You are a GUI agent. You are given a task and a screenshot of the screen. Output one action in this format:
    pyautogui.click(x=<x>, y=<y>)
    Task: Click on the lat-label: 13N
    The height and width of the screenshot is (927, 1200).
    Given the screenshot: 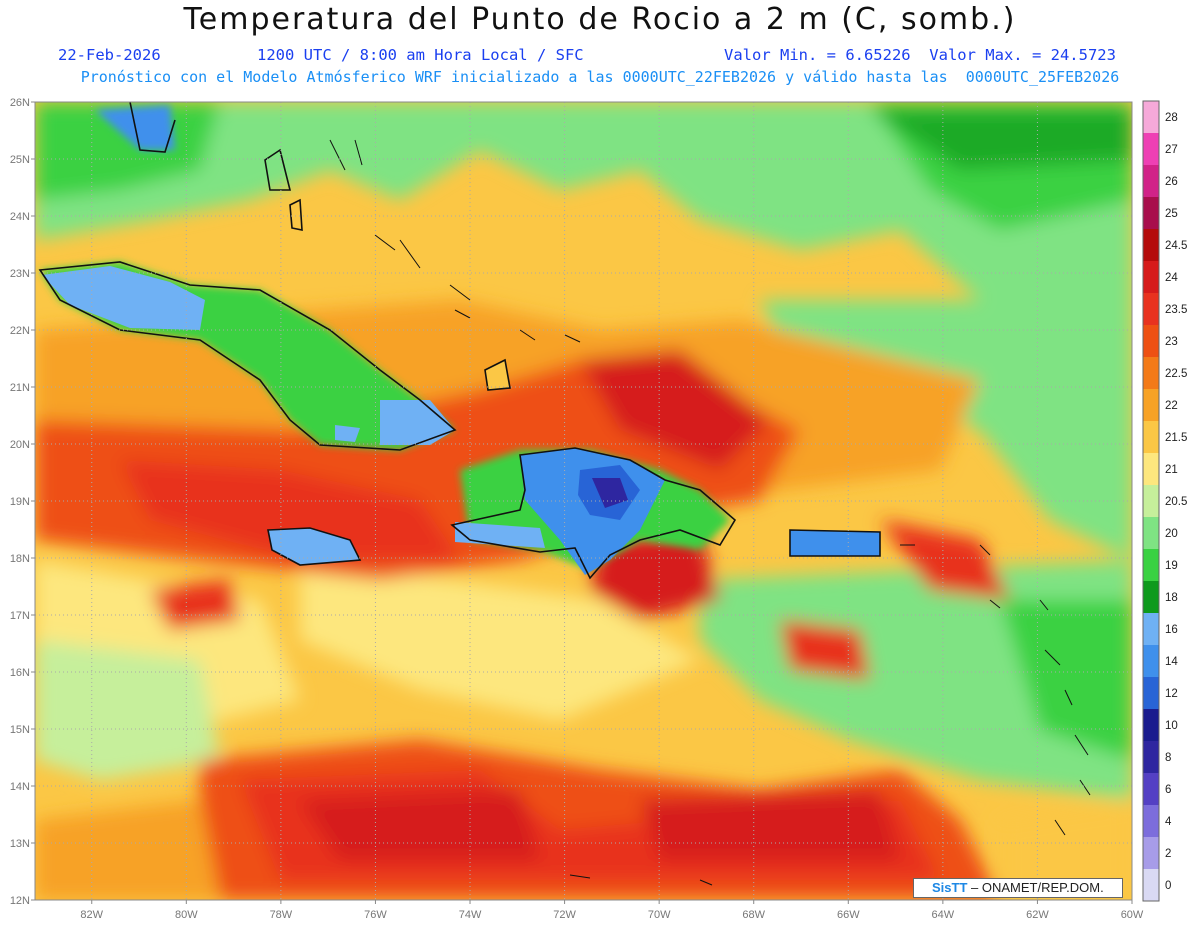 What is the action you would take?
    pyautogui.click(x=20, y=844)
    